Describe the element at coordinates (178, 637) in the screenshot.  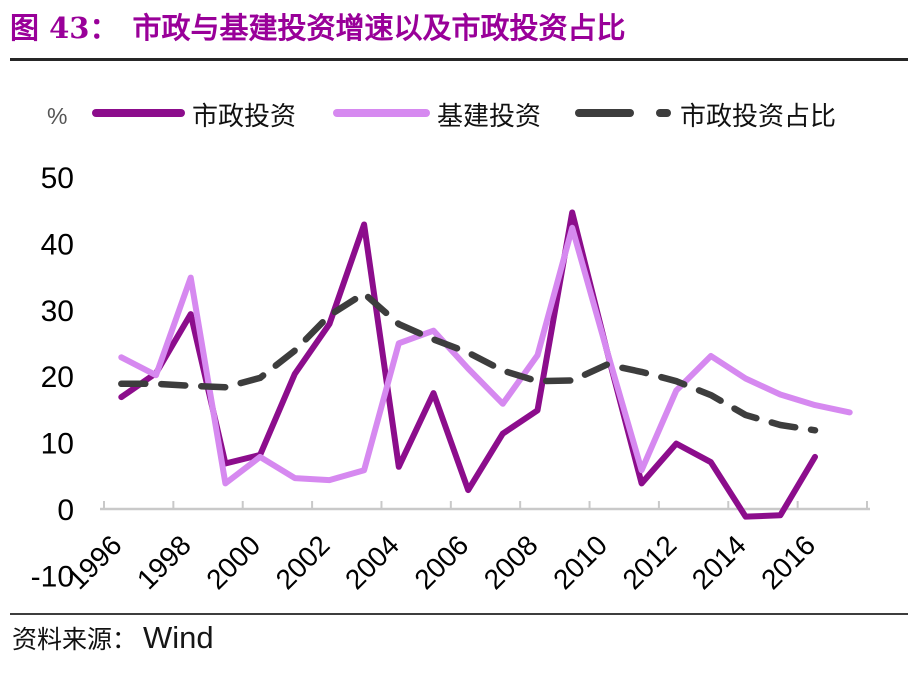
I see `source-value: Wind` at that location.